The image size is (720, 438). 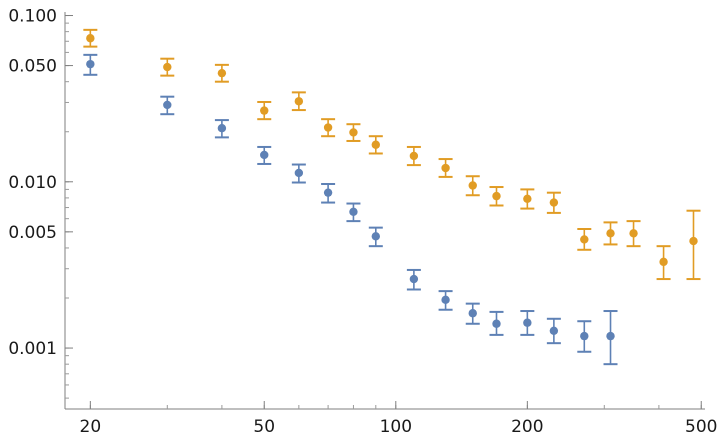 I want to click on x-tick-label: 100, so click(x=396, y=427).